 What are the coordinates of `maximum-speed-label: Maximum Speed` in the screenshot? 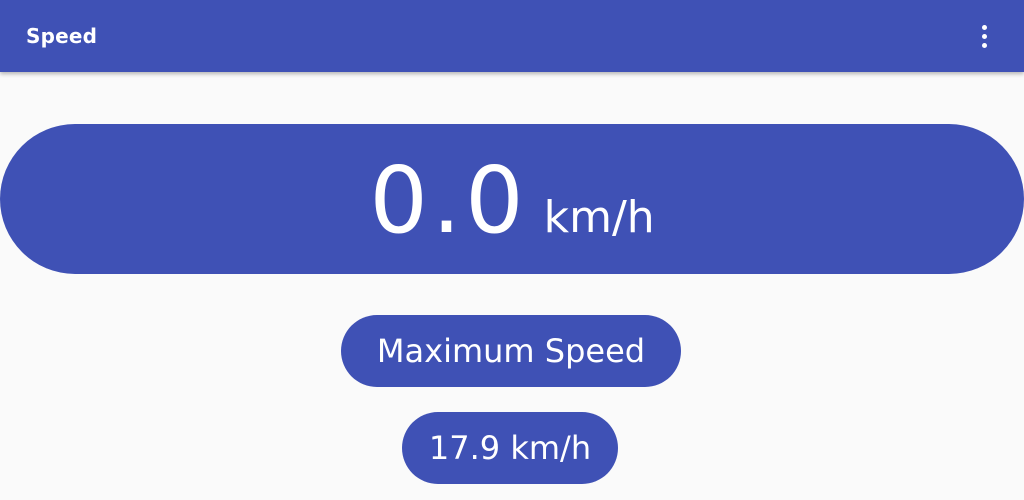 It's located at (511, 351).